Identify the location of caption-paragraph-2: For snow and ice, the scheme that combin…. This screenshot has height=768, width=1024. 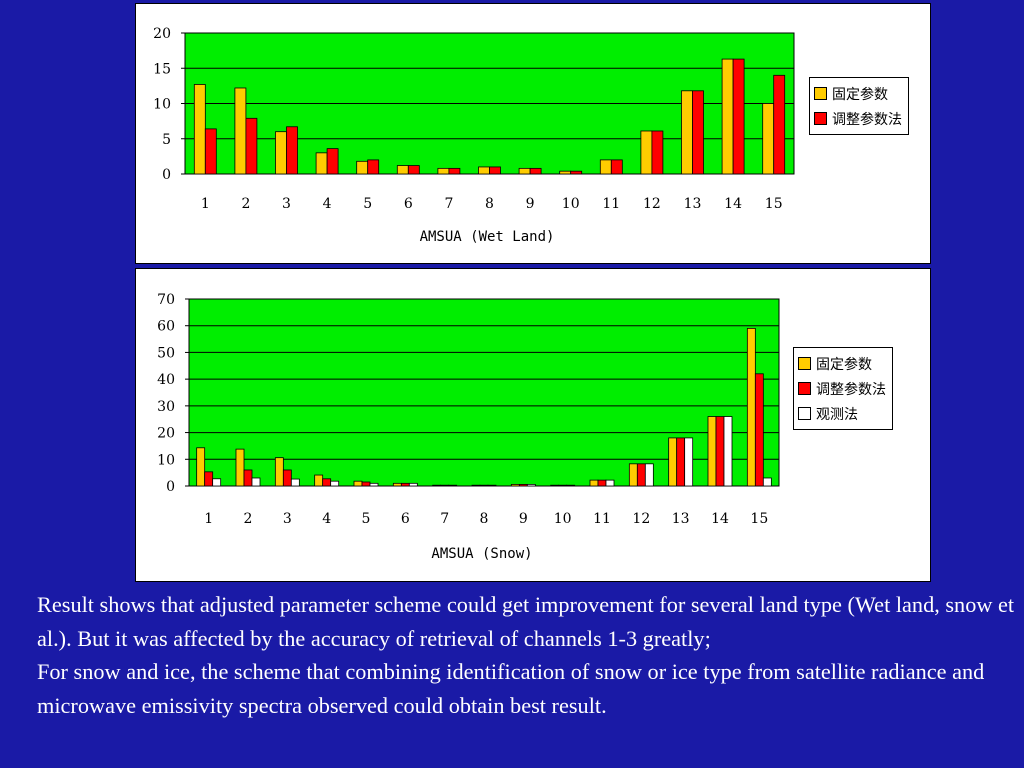
(511, 688).